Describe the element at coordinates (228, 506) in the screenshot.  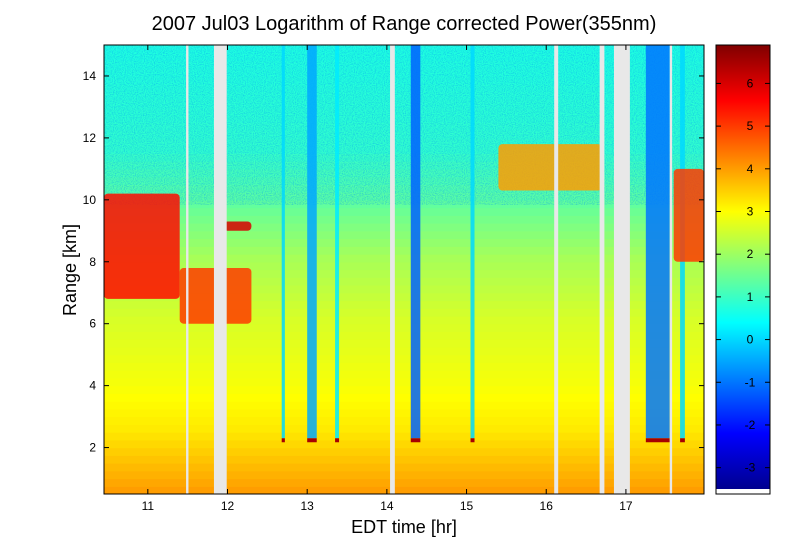
I see `x-tick-label: 12` at that location.